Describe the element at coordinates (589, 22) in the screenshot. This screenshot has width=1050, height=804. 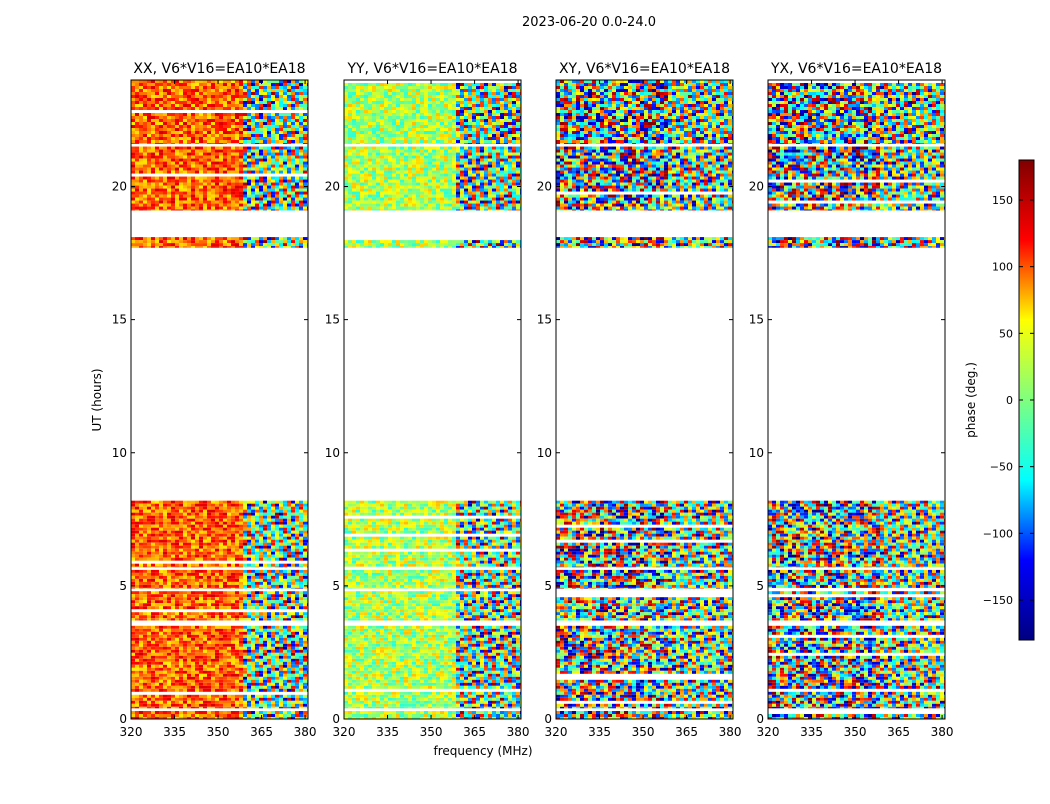
I see `figure-title: 2023-06-20 0.0-24.0` at that location.